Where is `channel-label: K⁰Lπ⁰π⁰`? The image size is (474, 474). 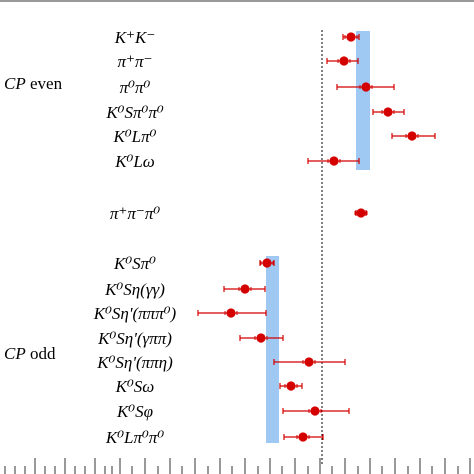
channel-label: K⁰Lπ⁰π⁰ is located at coordinates (134, 437).